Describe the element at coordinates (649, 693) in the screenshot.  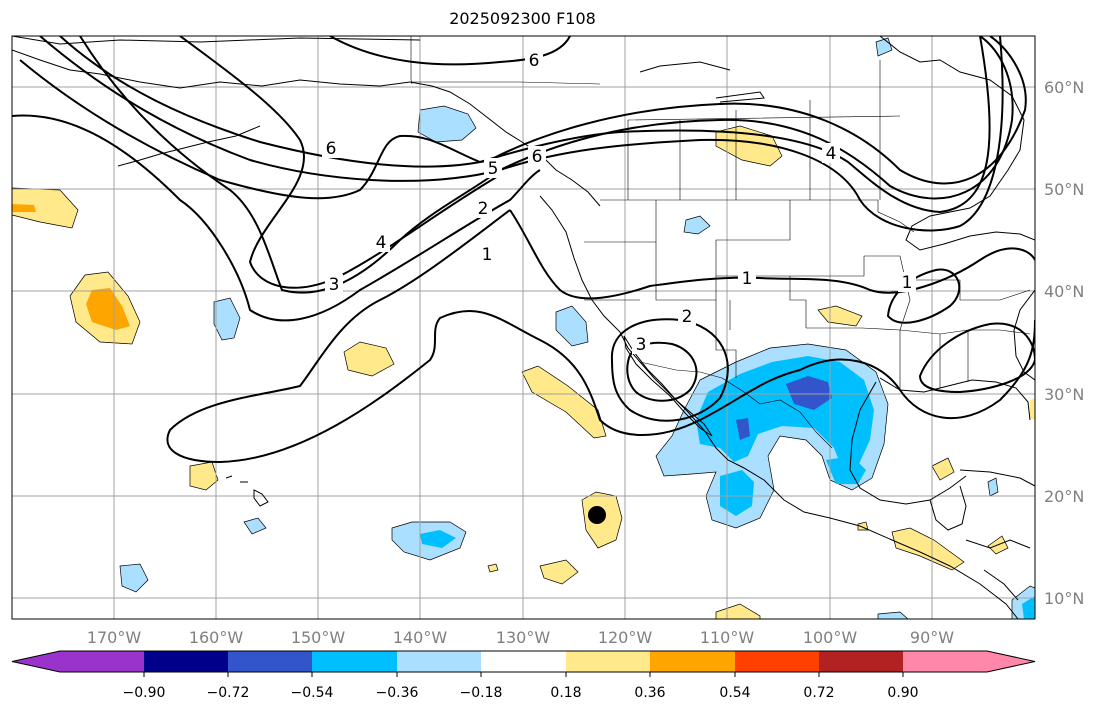
I see `colorbar-tick-label: 0.36` at that location.